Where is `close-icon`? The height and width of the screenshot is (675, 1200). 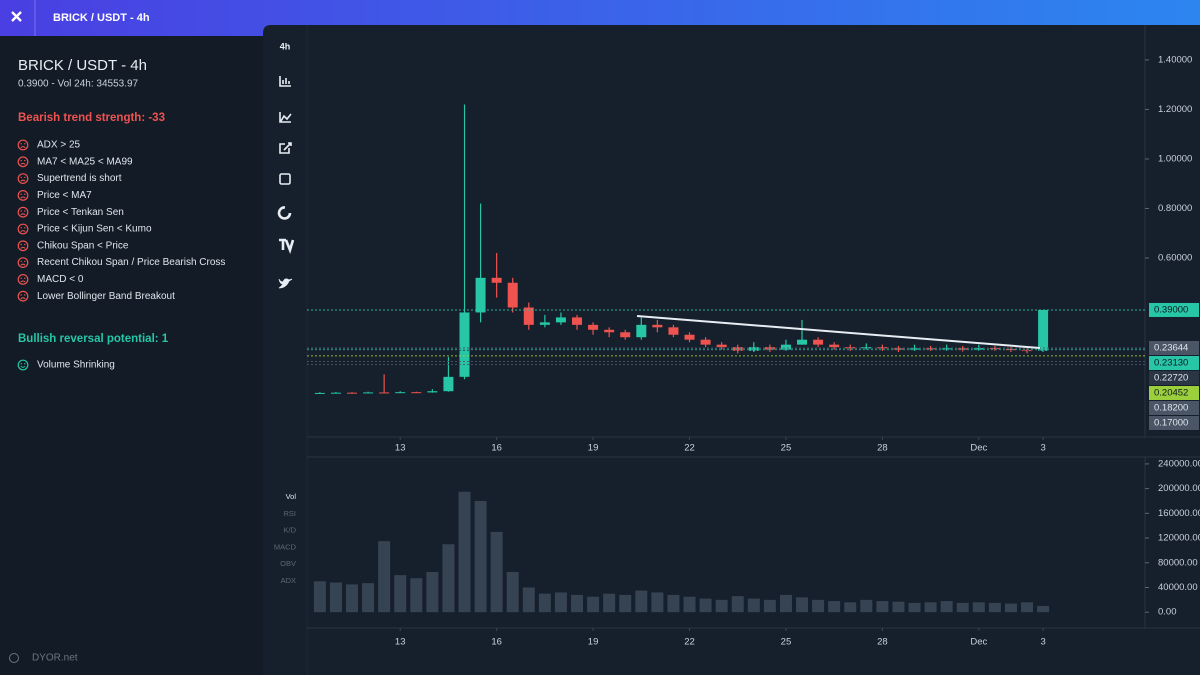
close-icon is located at coordinates (16, 16).